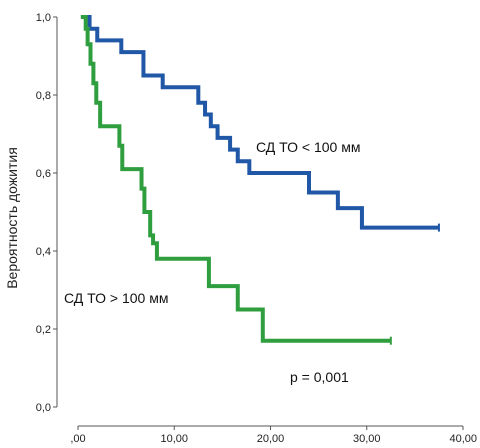  I want to click on x-tick-label: 20,00, so click(271, 439).